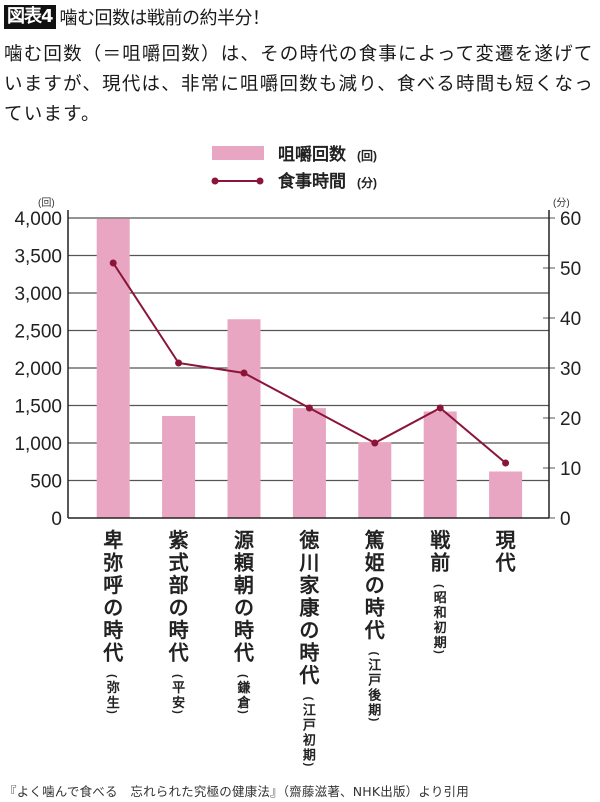 Image resolution: width=600 pixels, height=802 pixels. Describe the element at coordinates (113, 687) in the screenshot. I see `category-sublabel-char: 弥` at that location.